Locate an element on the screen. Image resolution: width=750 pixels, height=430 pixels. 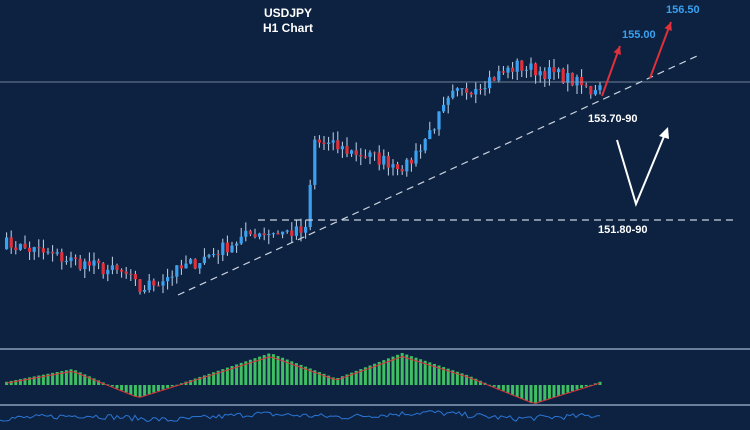
target-label-156-50: 156.50 is located at coordinates (683, 10).